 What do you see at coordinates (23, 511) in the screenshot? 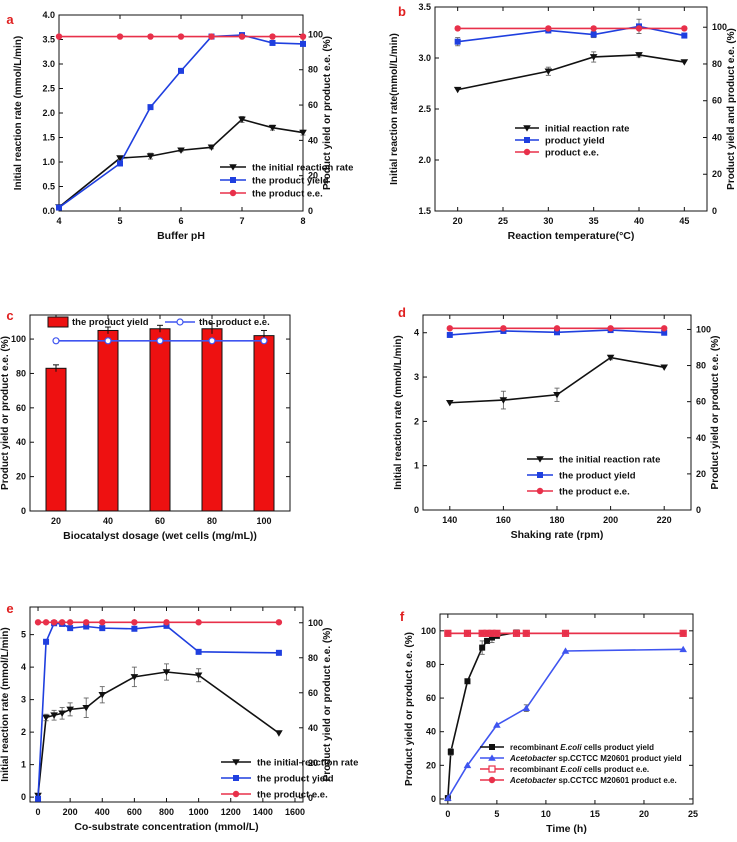
I see `y-tick-label: 0` at bounding box center [23, 511].